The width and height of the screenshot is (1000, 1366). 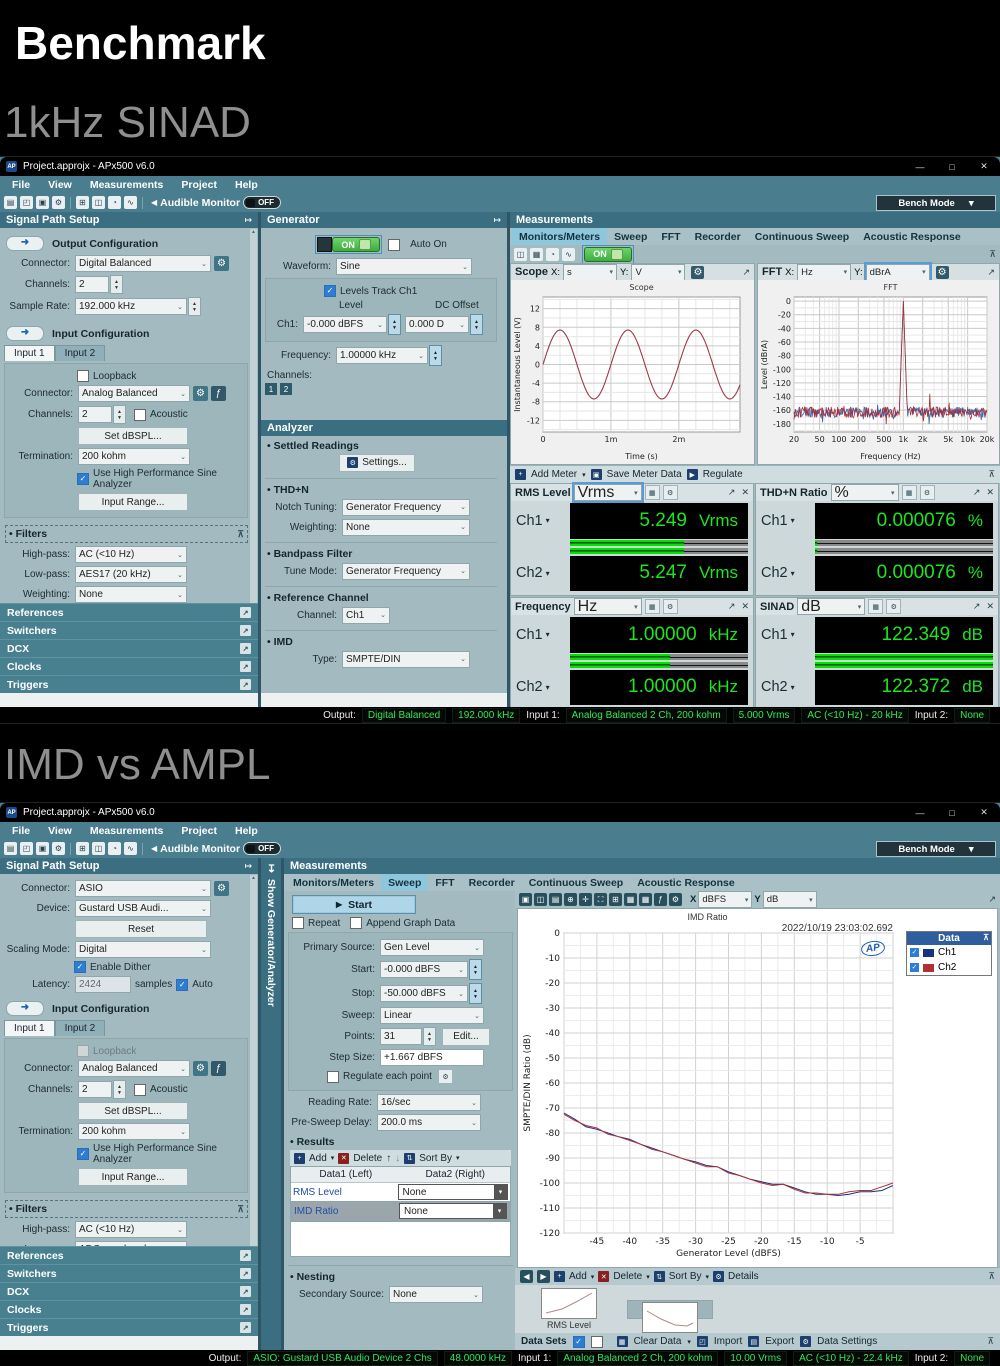 I want to click on regulate-button: Regulate, so click(x=722, y=474).